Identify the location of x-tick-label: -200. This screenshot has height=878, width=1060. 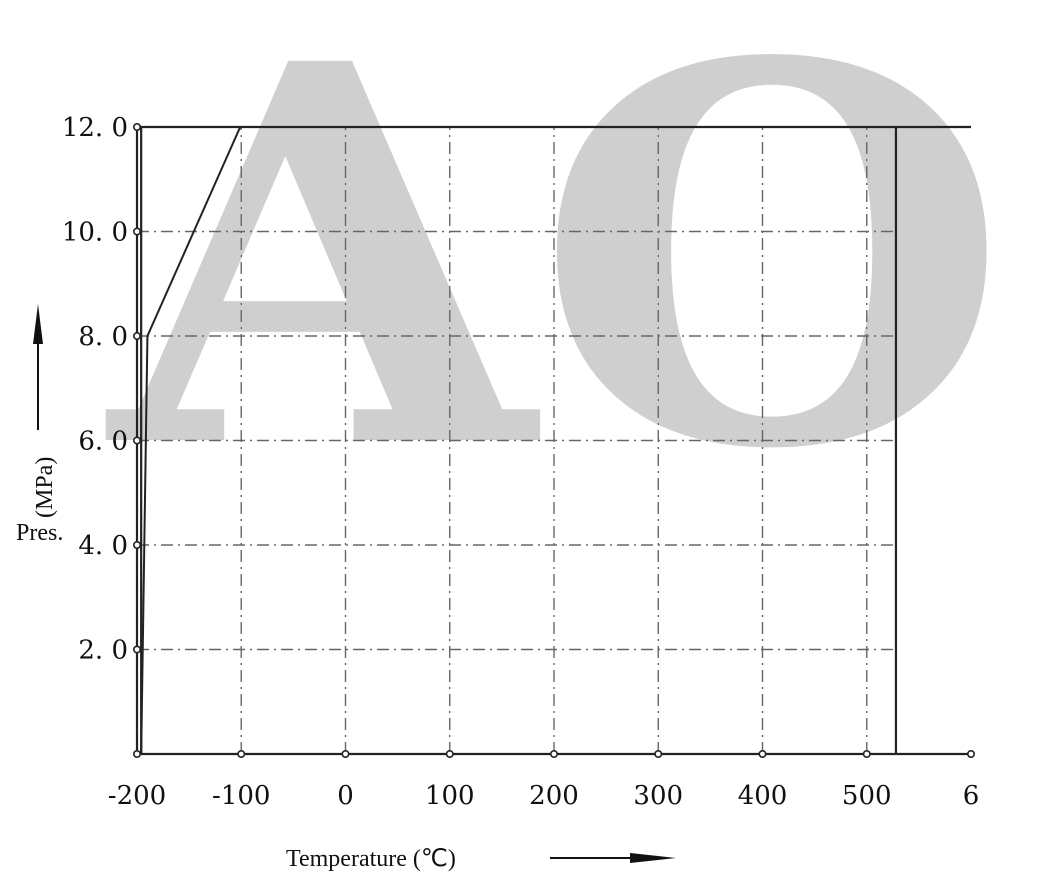
(137, 796).